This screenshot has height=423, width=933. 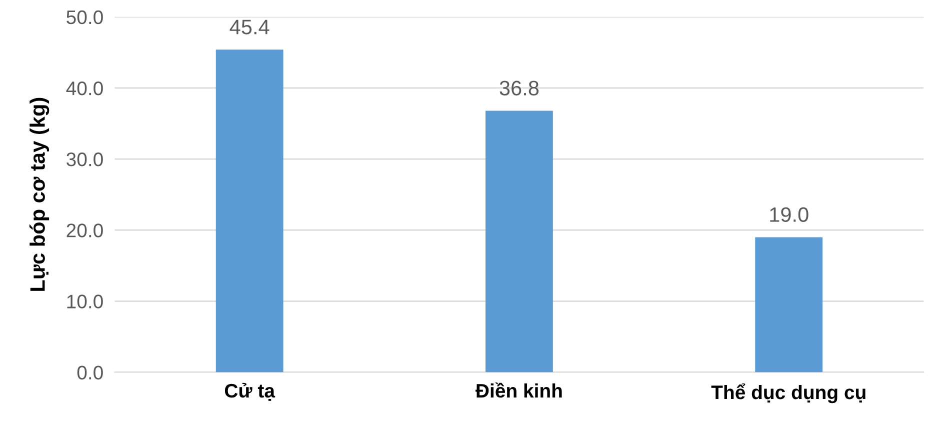 I want to click on y-tick-label: 30.0, so click(x=84, y=159).